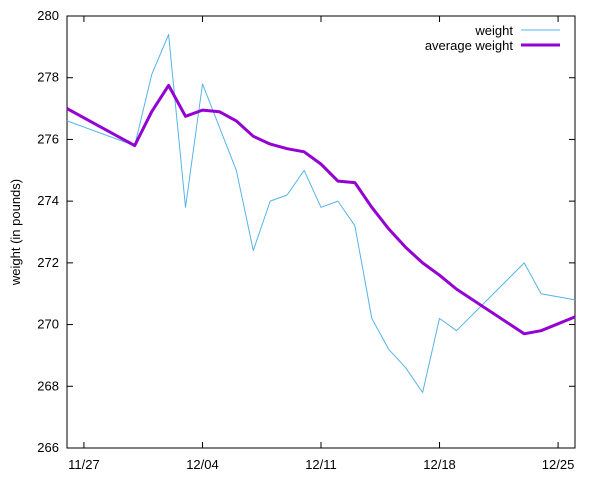  I want to click on legend-label-average-weight: average weight, so click(469, 45).